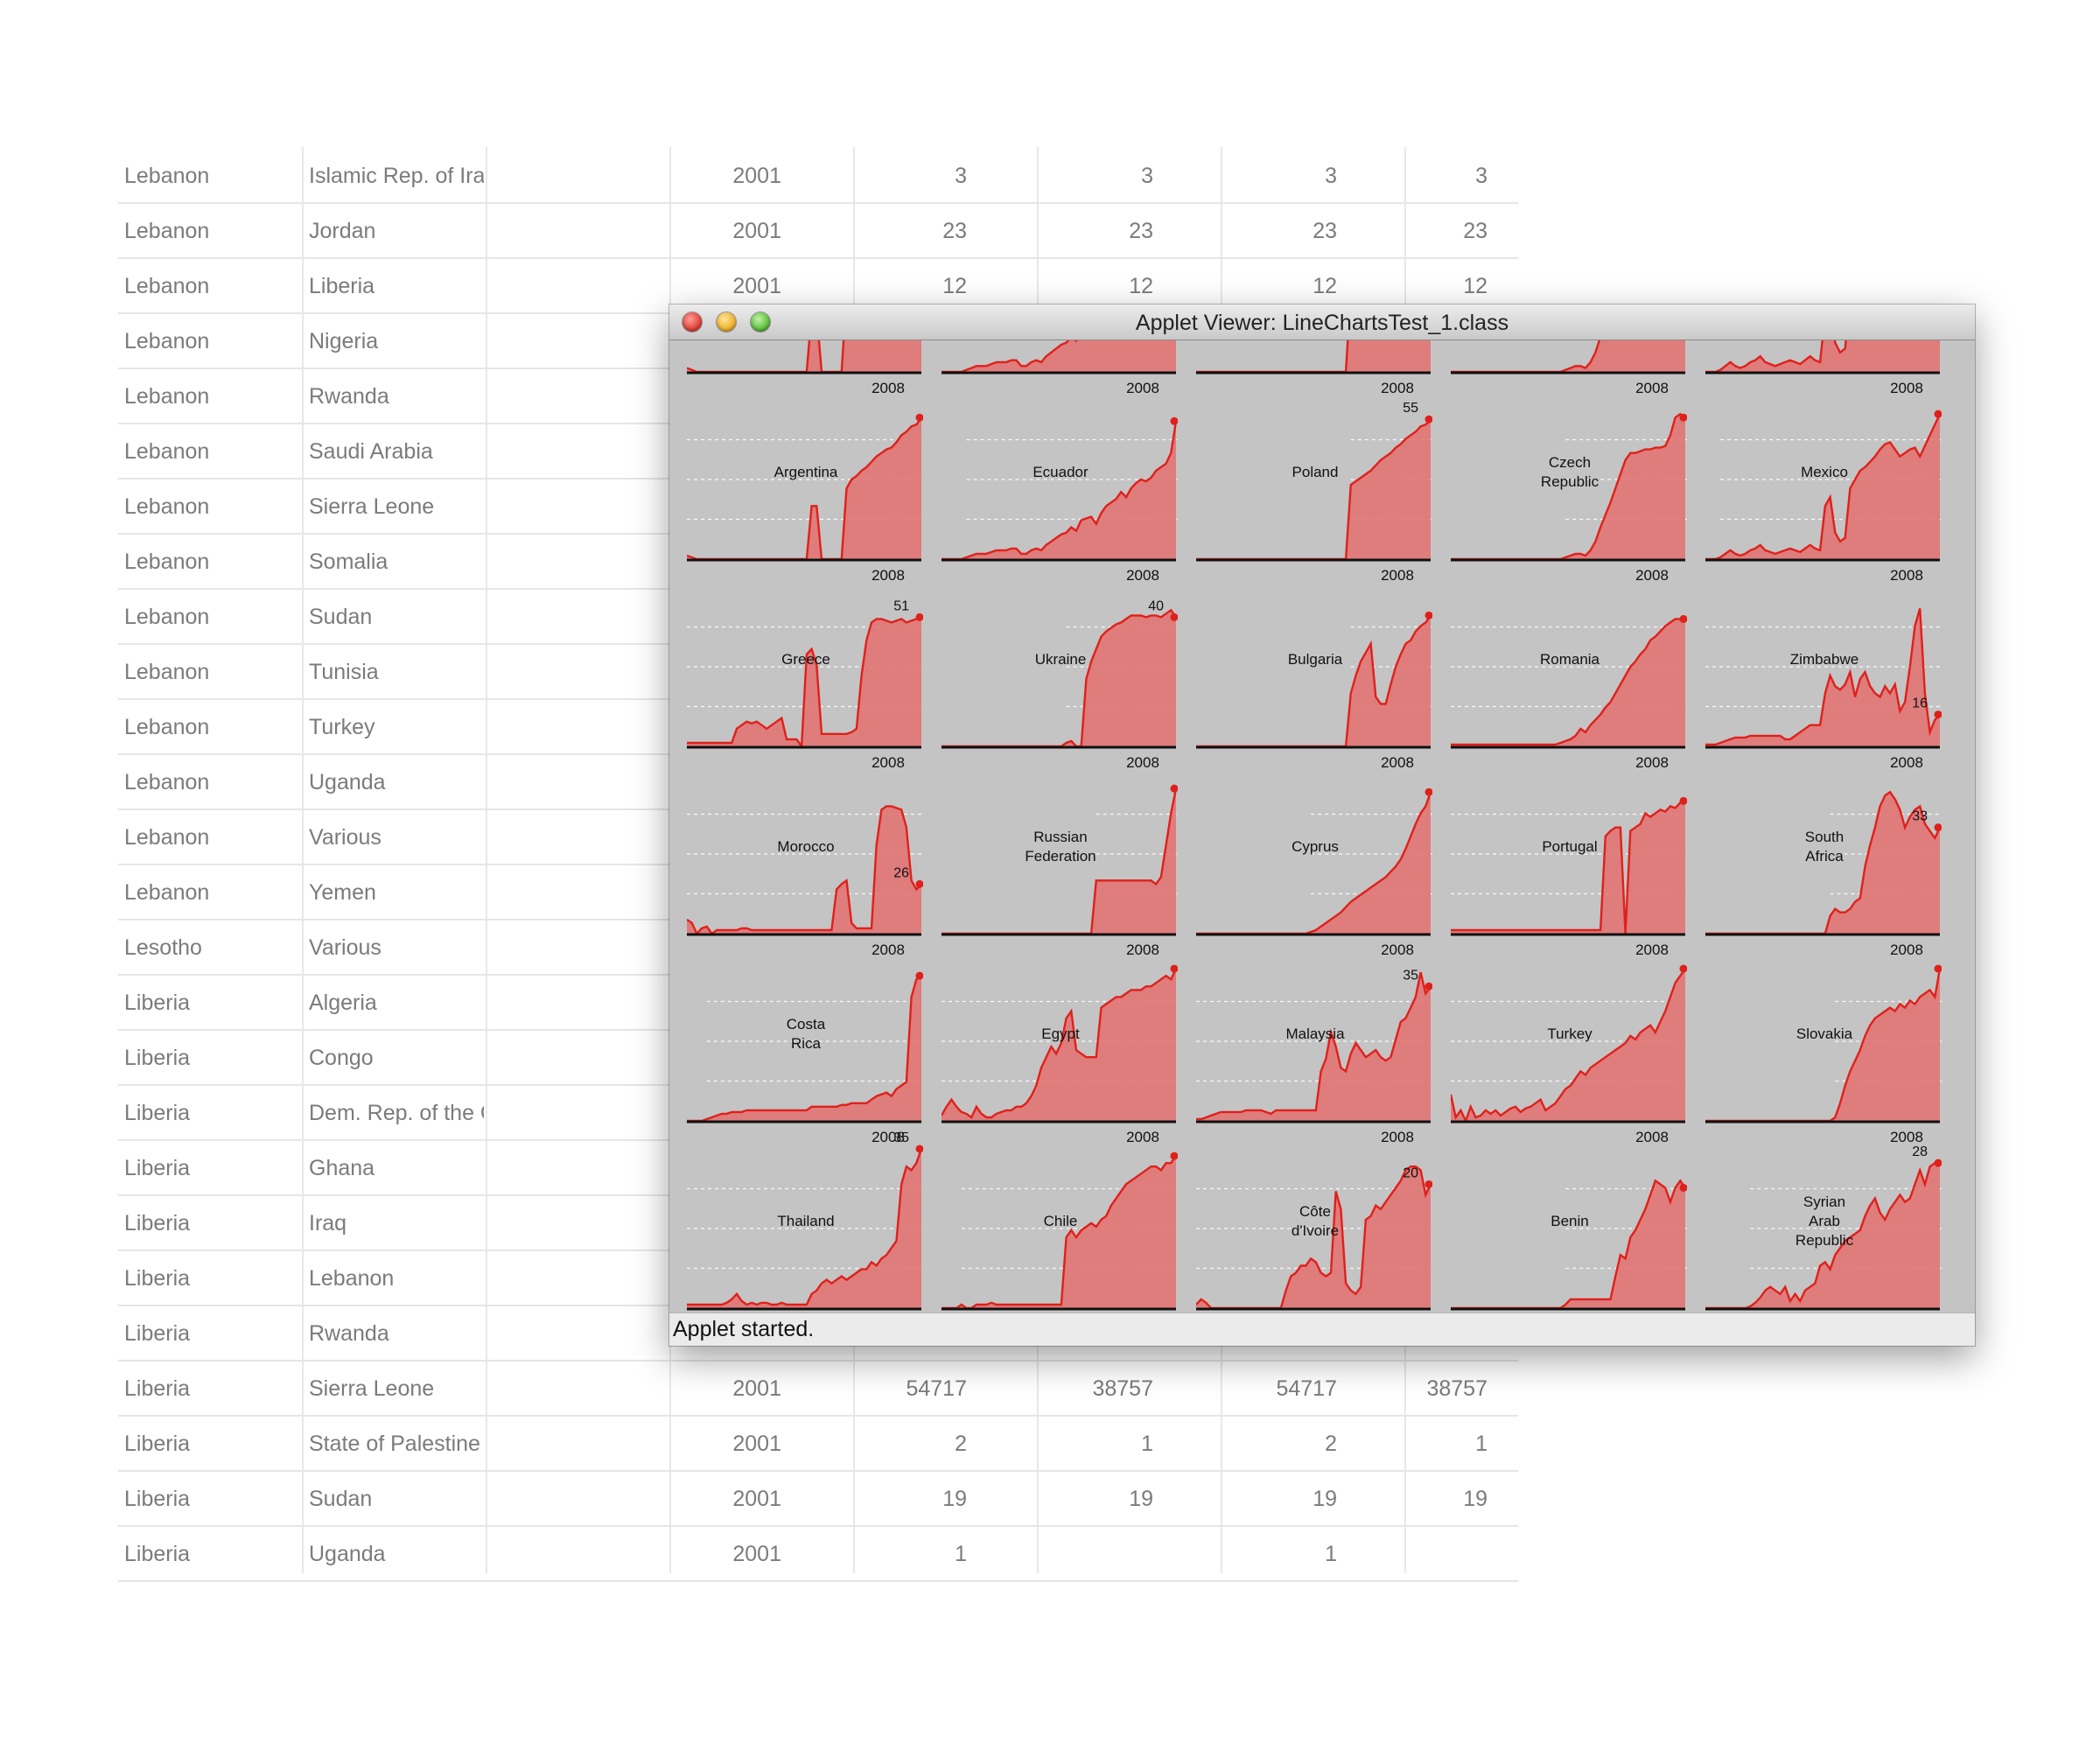  I want to click on table-row: Liberia Uganda 2001 1 1, so click(818, 1553).